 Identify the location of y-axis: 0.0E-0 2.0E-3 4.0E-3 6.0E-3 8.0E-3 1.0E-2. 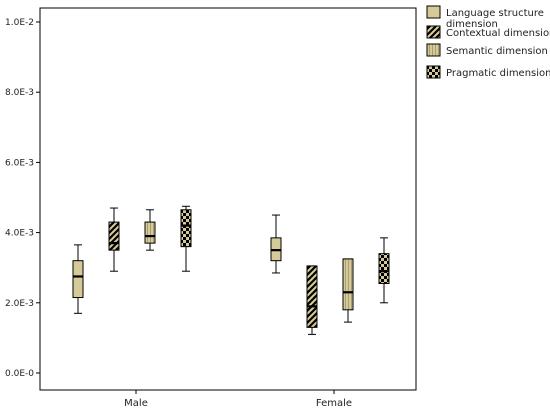
(22, 198).